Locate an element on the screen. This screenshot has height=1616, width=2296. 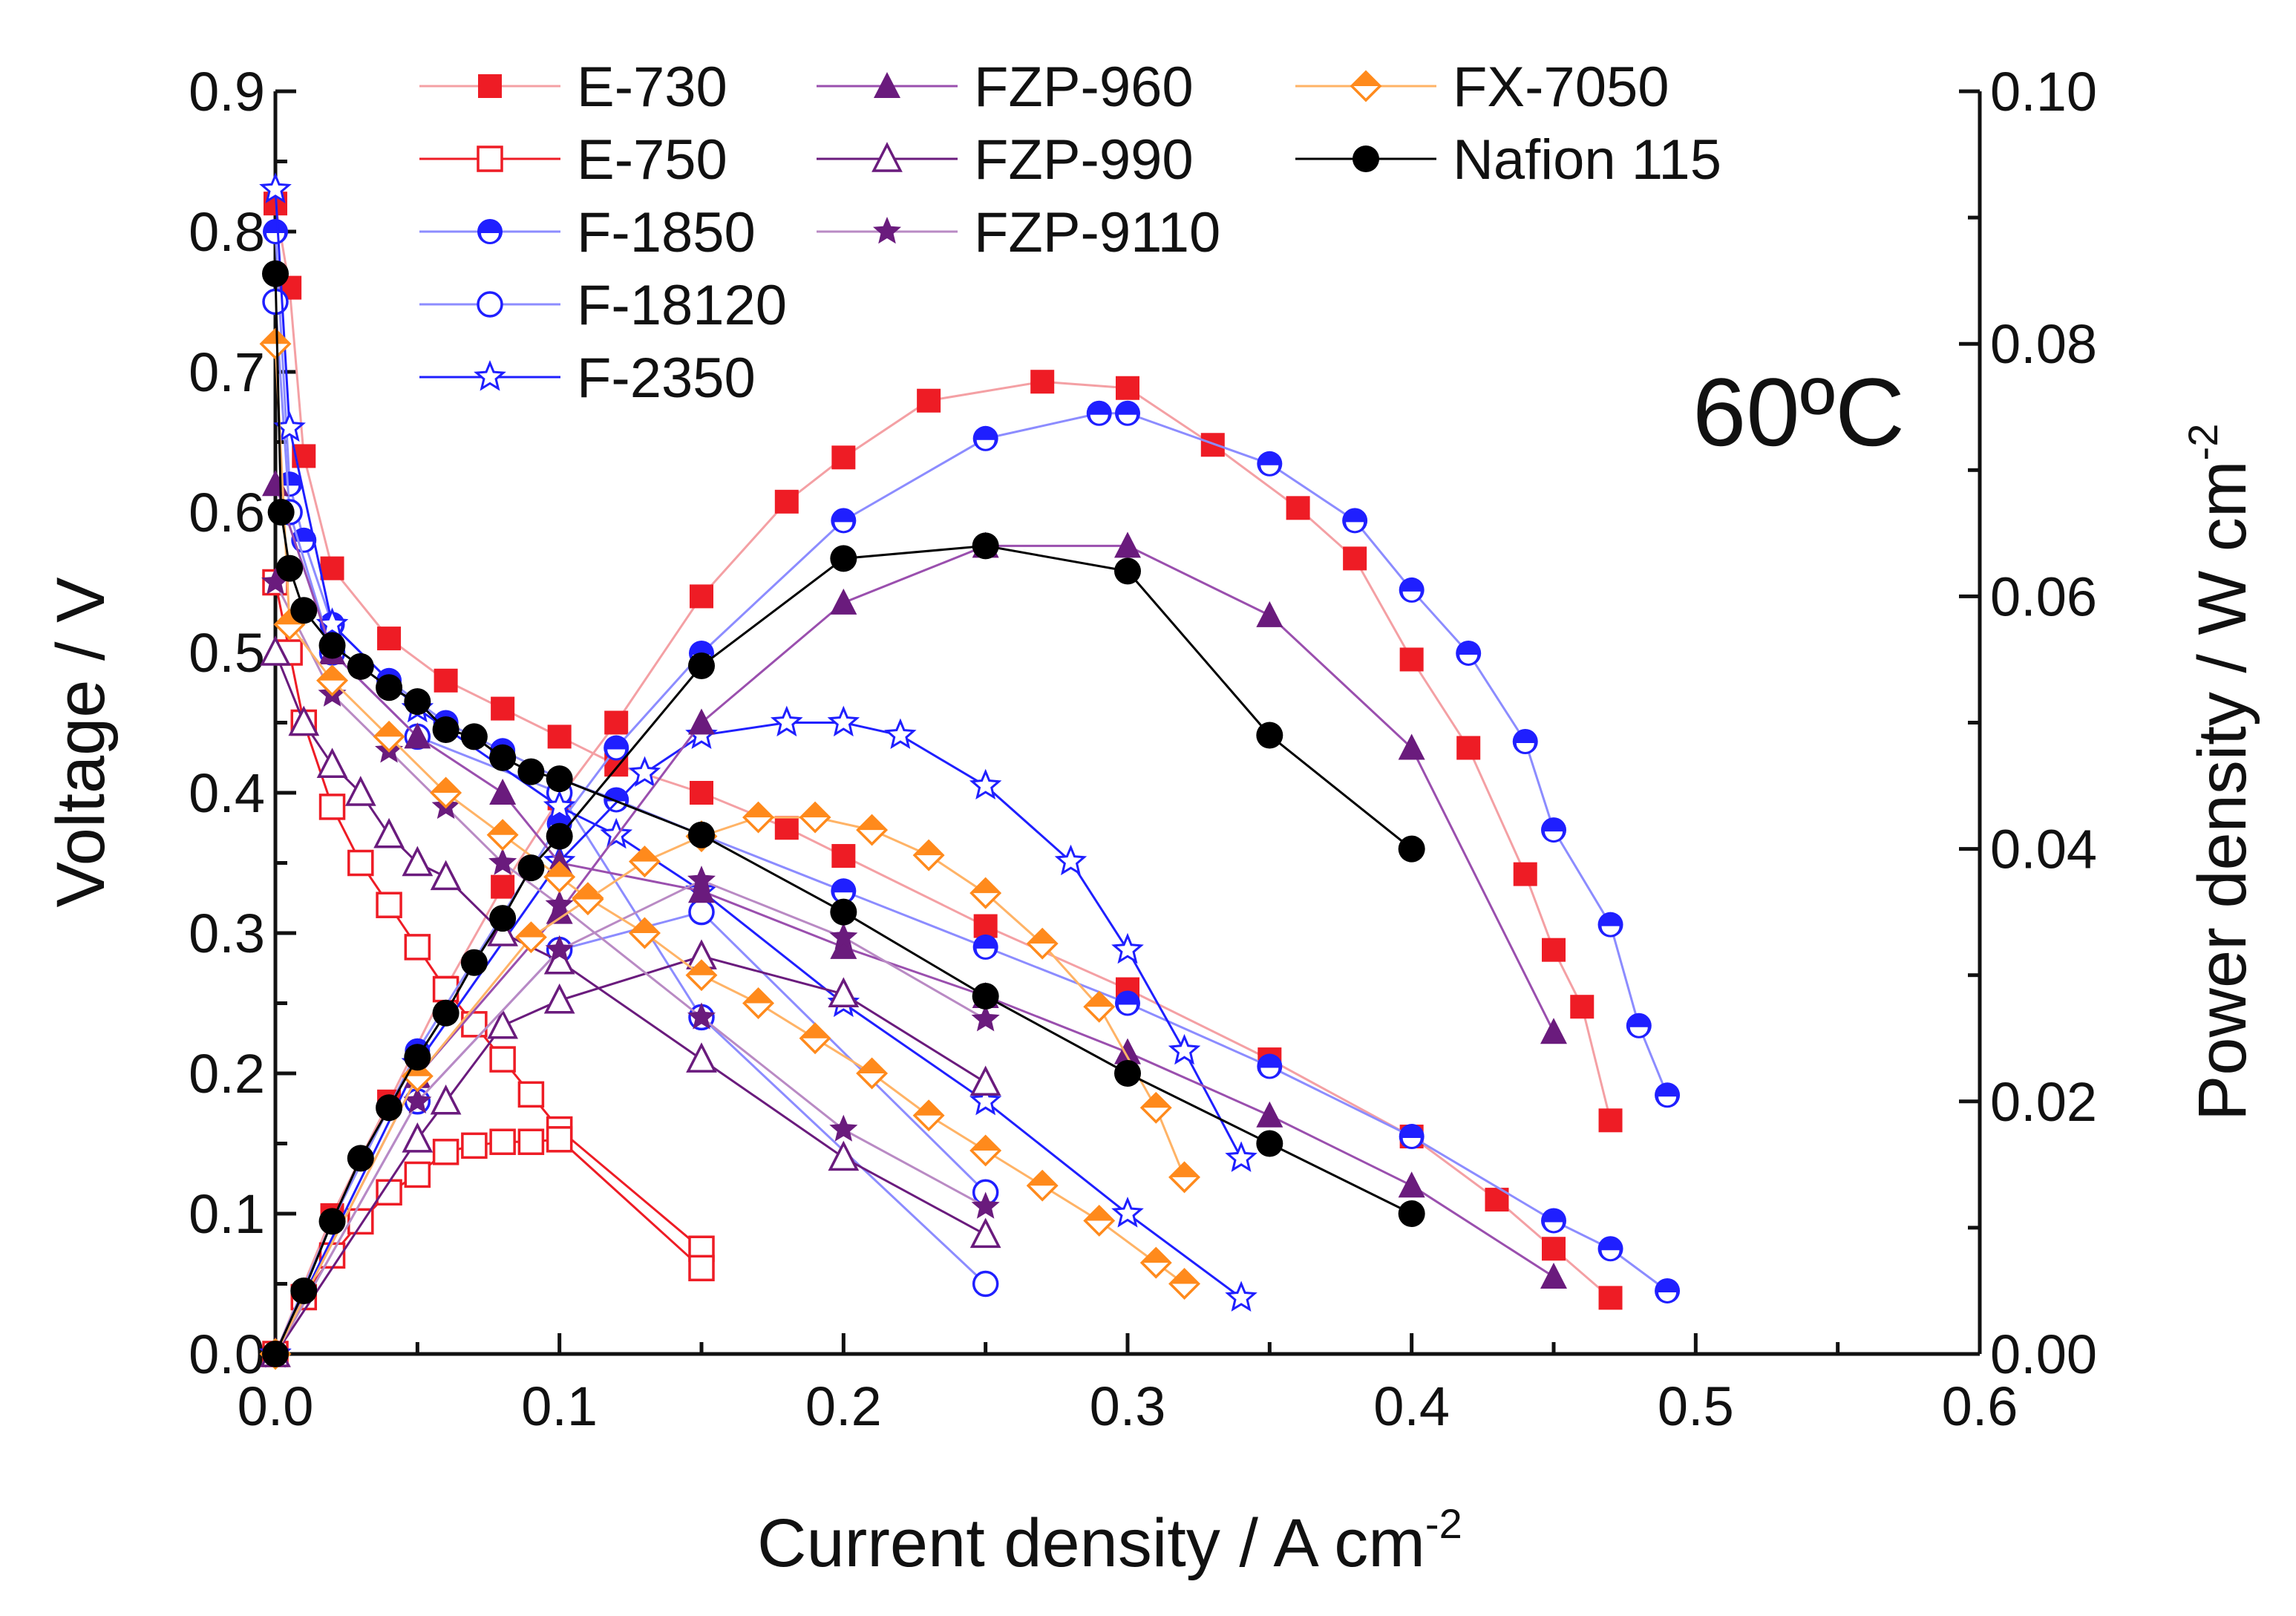
y-tick-label: 0.0 is located at coordinates (227, 1354).